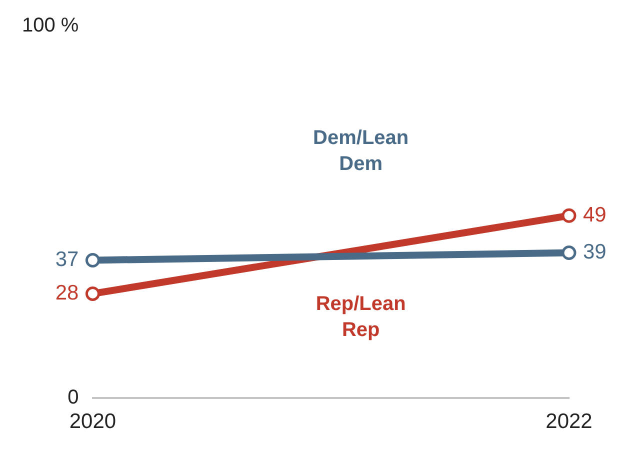 The image size is (624, 453). What do you see at coordinates (67, 292) in the screenshot?
I see `data-label: 28` at bounding box center [67, 292].